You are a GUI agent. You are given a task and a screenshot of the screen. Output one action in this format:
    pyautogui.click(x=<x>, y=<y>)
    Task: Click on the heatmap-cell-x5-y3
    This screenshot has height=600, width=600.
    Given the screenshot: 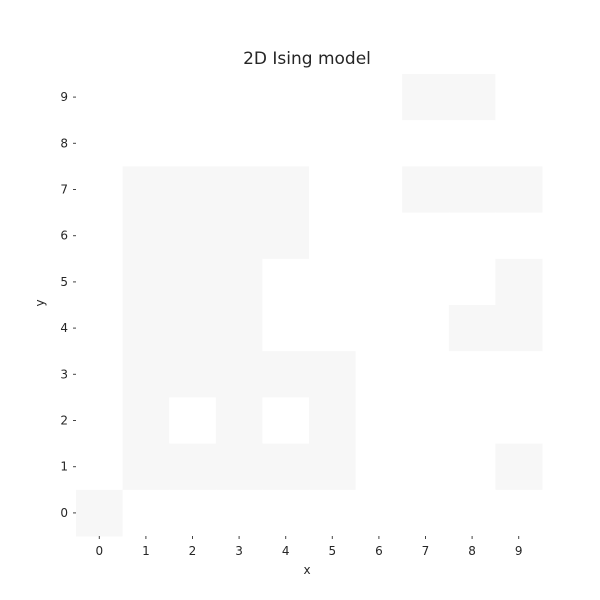 What is the action you would take?
    pyautogui.click(x=333, y=374)
    